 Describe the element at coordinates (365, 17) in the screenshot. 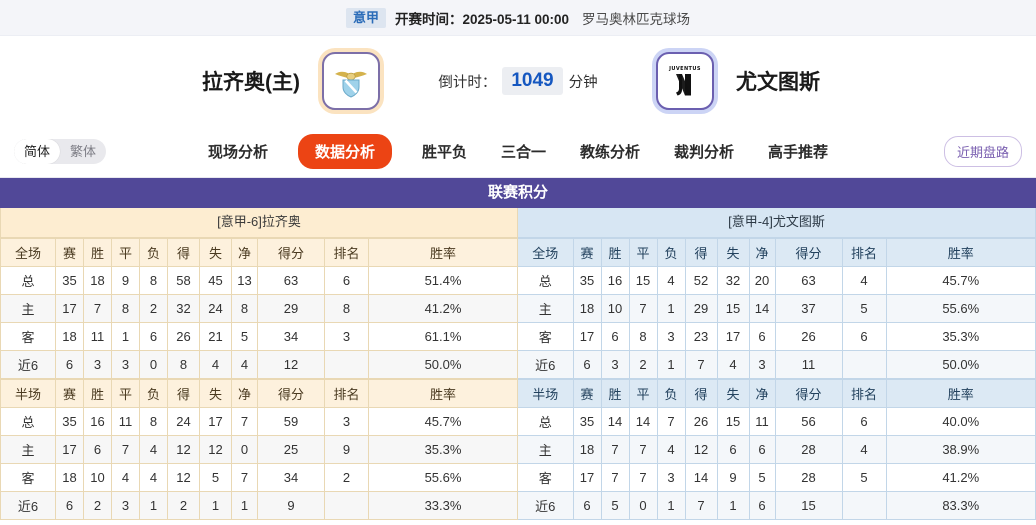

I see `league-badge: 意甲` at that location.